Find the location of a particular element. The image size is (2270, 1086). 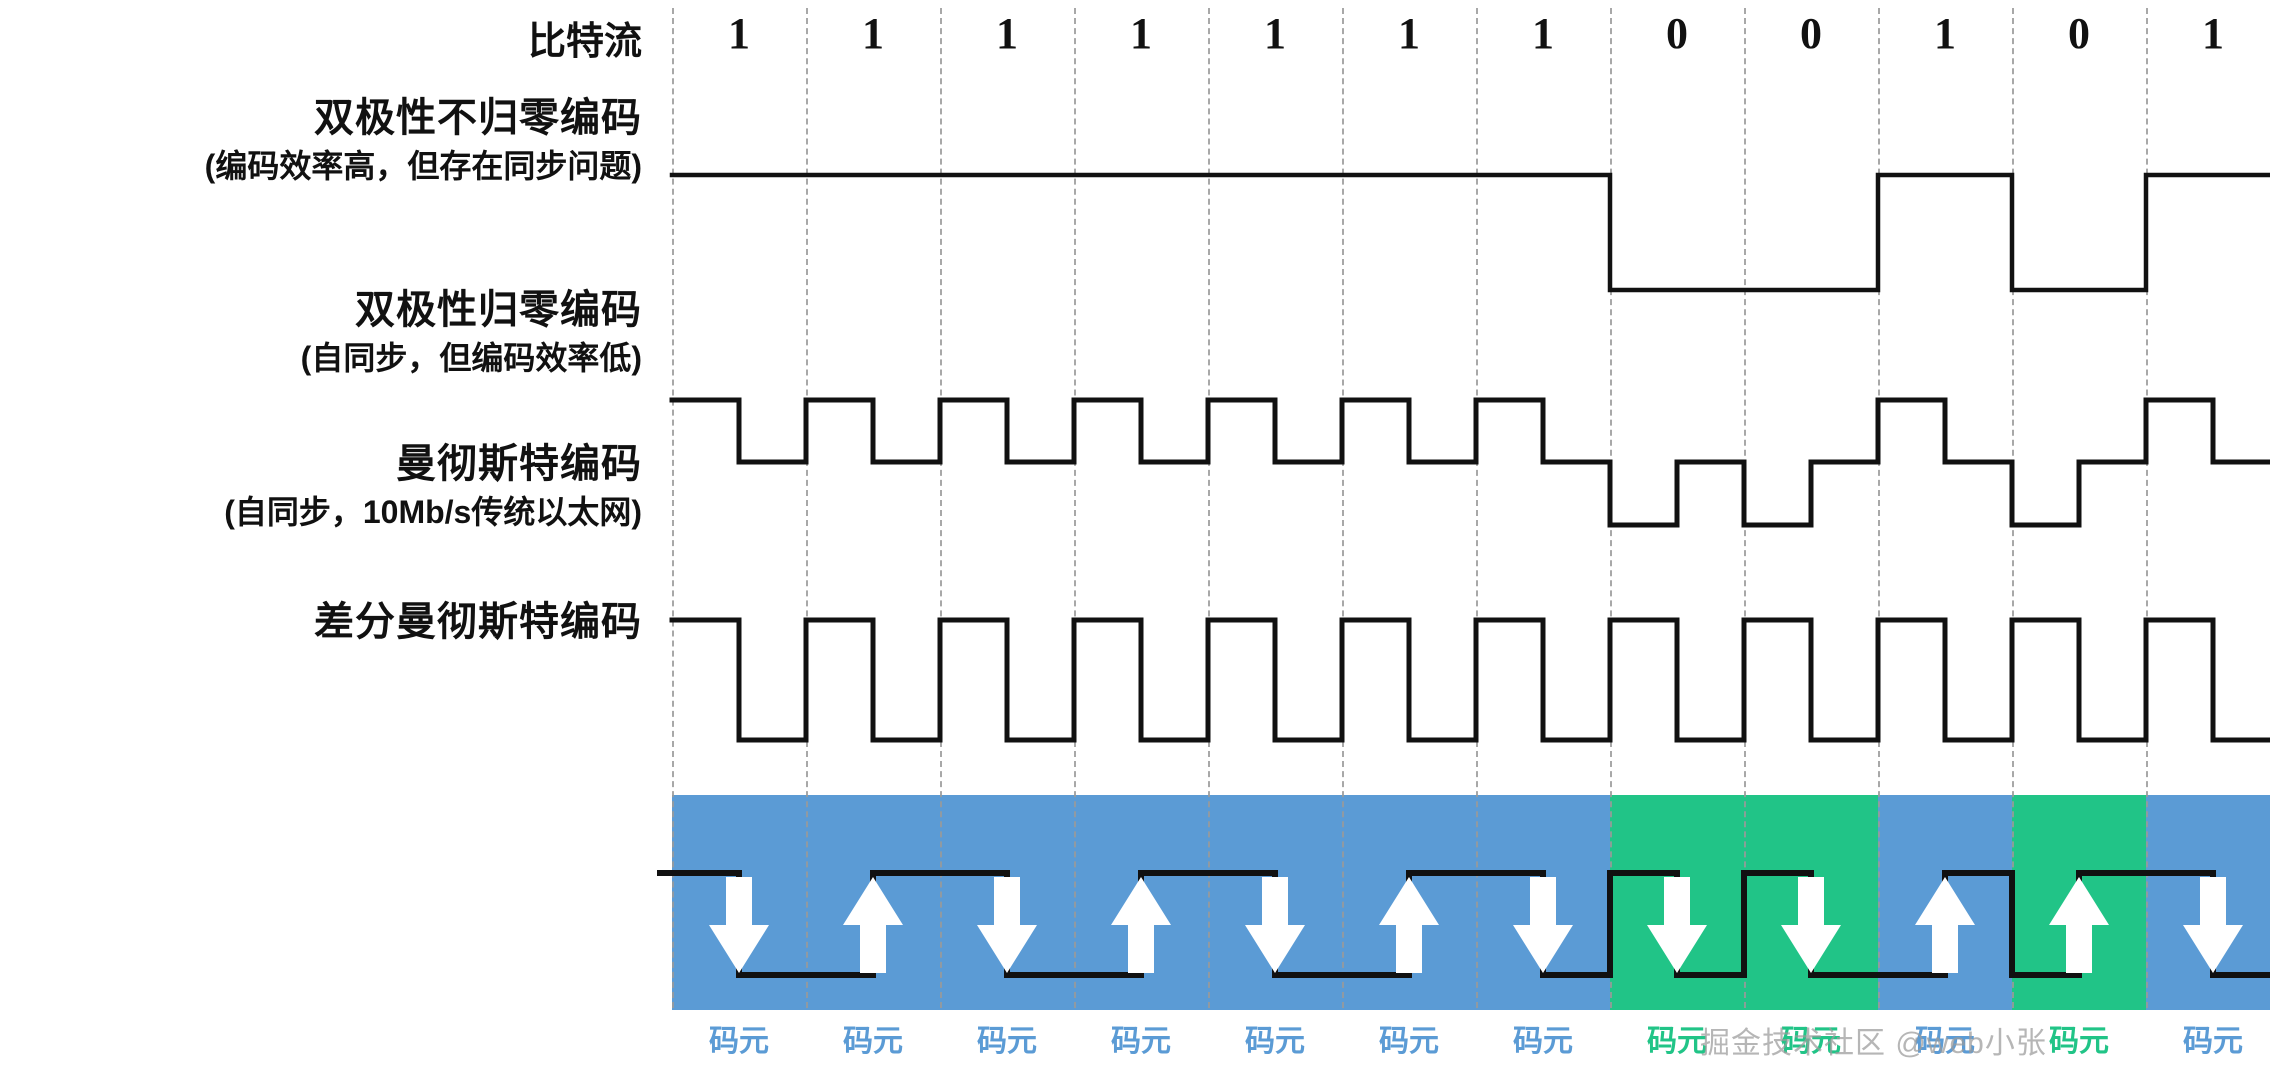

row-label-rz: 双极性归零编码 (自同步，但编码效率低) is located at coordinates (471, 332).